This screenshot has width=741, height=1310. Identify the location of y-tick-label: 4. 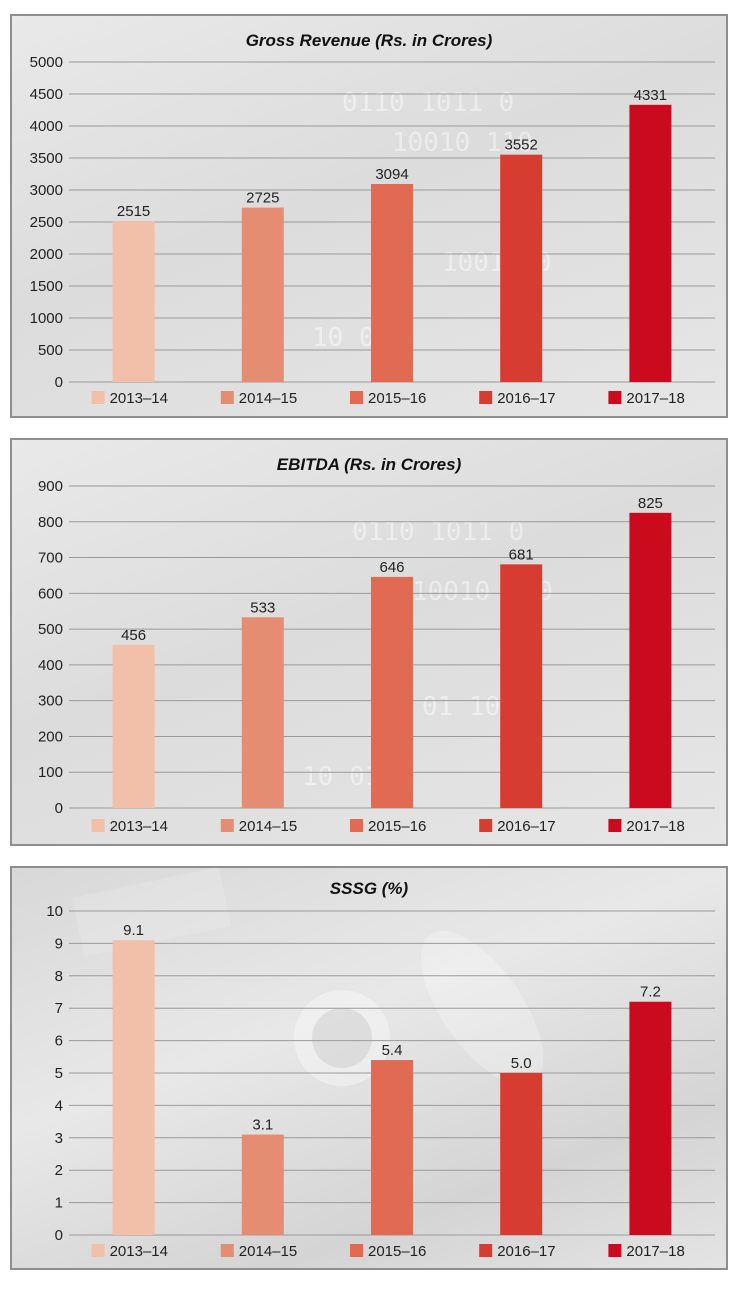
(59, 1105).